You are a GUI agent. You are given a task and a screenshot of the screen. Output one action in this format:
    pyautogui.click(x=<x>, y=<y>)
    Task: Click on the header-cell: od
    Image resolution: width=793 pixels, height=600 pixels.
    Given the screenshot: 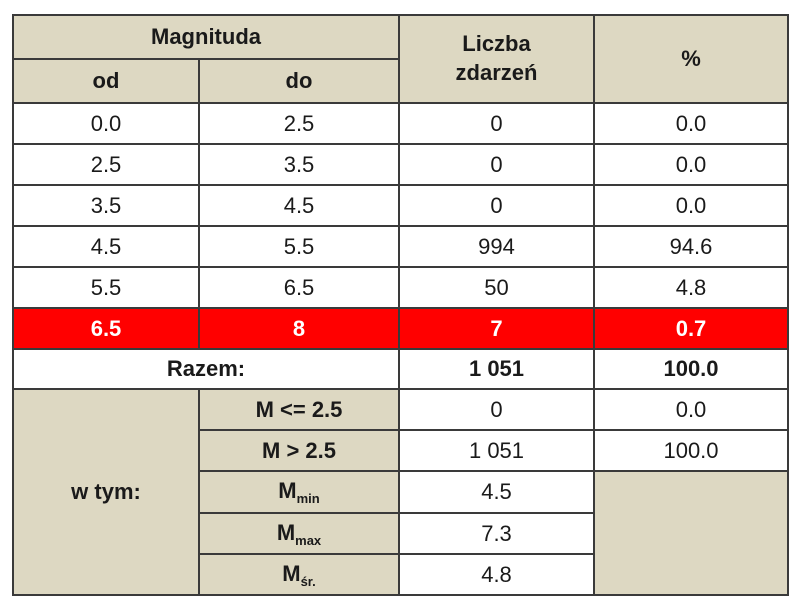 What is the action you would take?
    pyautogui.click(x=106, y=81)
    